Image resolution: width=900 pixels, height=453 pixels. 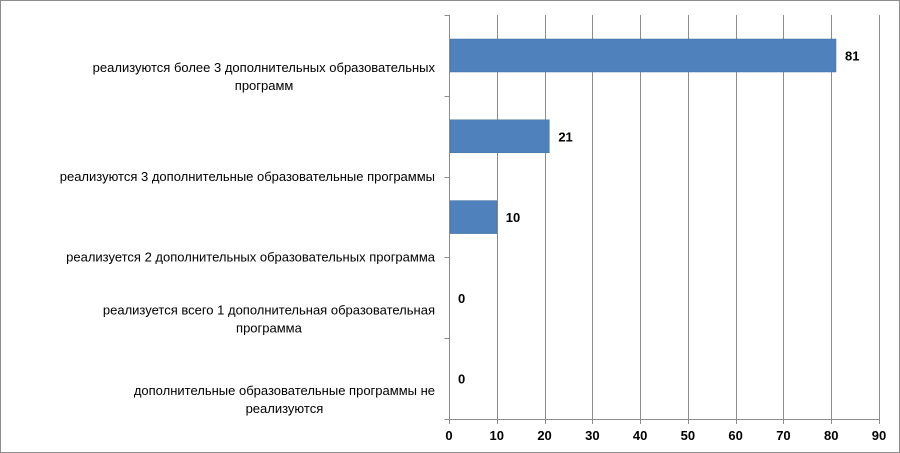 What do you see at coordinates (592, 435) in the screenshot?
I see `x-tick-label: 30` at bounding box center [592, 435].